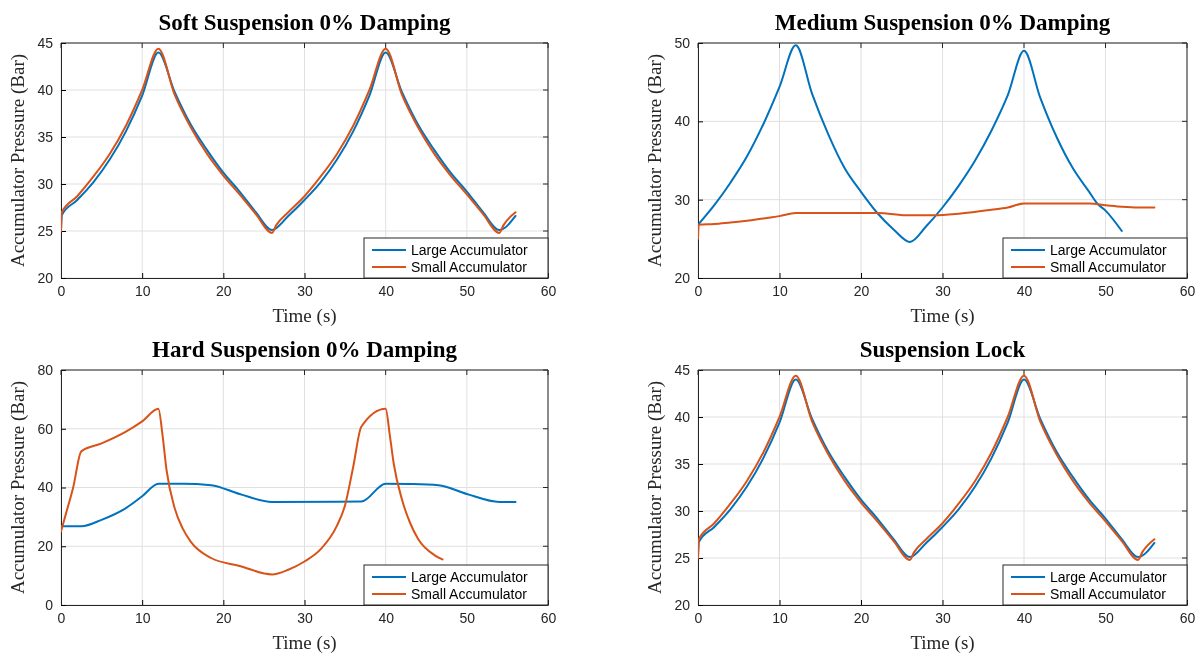 Image resolution: width=1197 pixels, height=661 pixels. I want to click on y-tick-label: 80, so click(45, 369).